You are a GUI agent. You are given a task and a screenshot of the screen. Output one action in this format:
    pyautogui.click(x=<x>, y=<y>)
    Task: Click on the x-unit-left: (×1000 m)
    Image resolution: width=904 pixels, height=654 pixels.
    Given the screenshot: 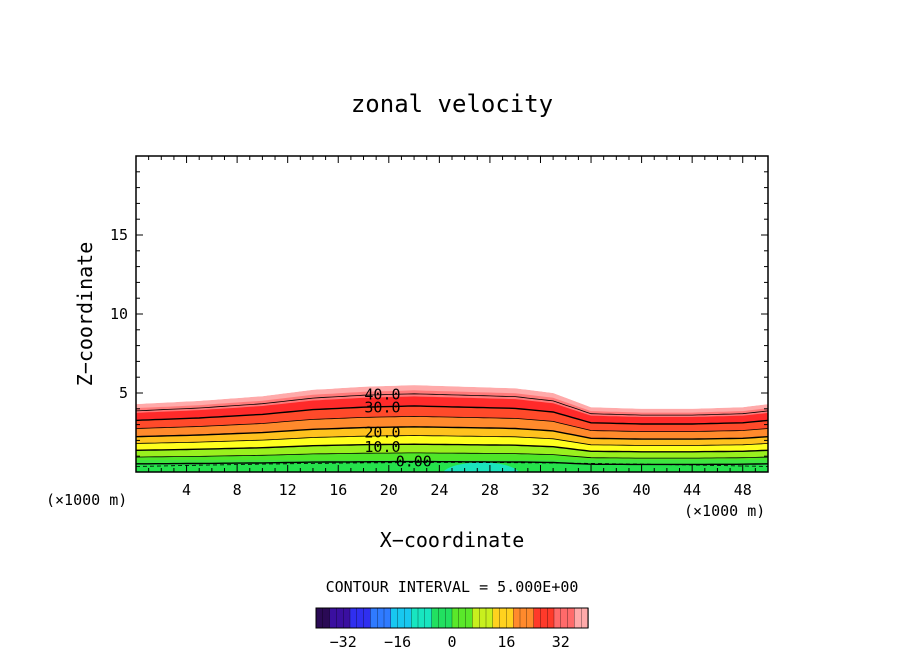 What is the action you would take?
    pyautogui.click(x=86, y=500)
    